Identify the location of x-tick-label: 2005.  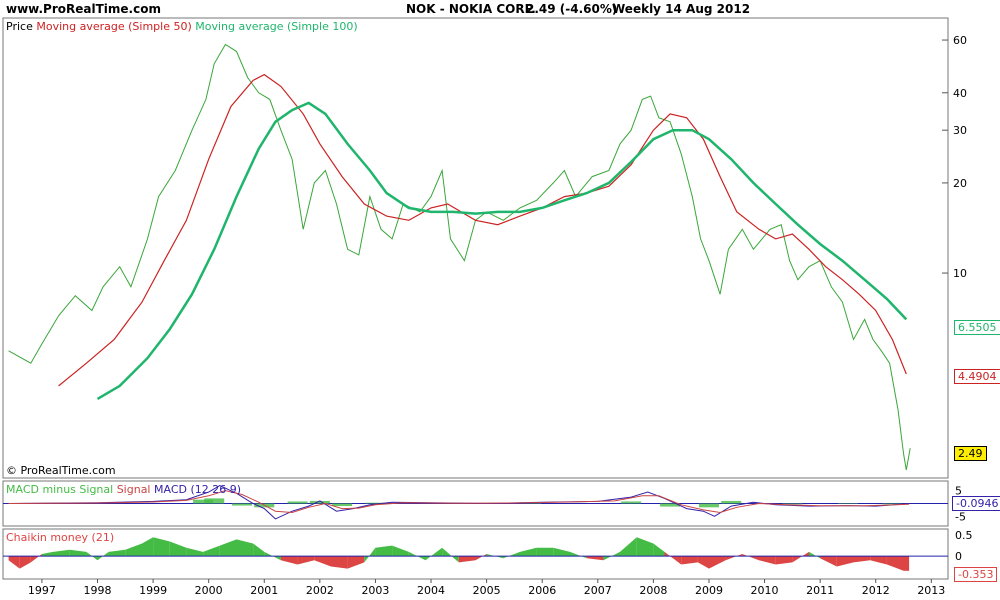
(487, 590).